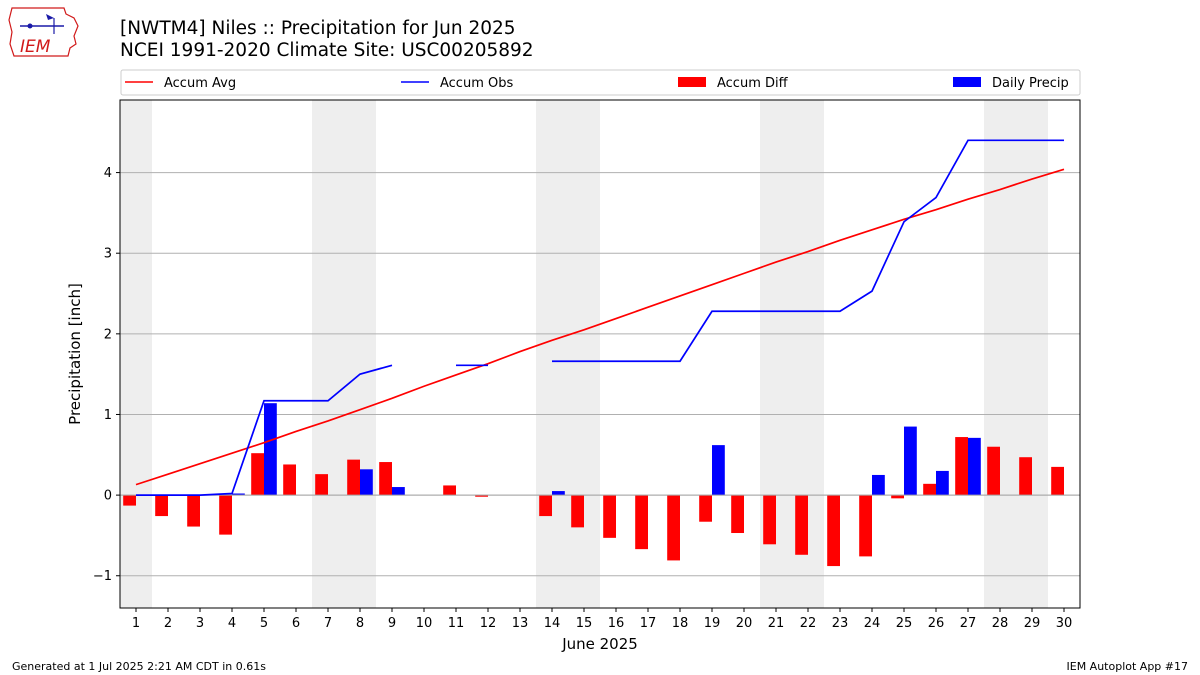 The image size is (1200, 675). What do you see at coordinates (108, 334) in the screenshot?
I see `y-tick-label-3: 2` at bounding box center [108, 334].